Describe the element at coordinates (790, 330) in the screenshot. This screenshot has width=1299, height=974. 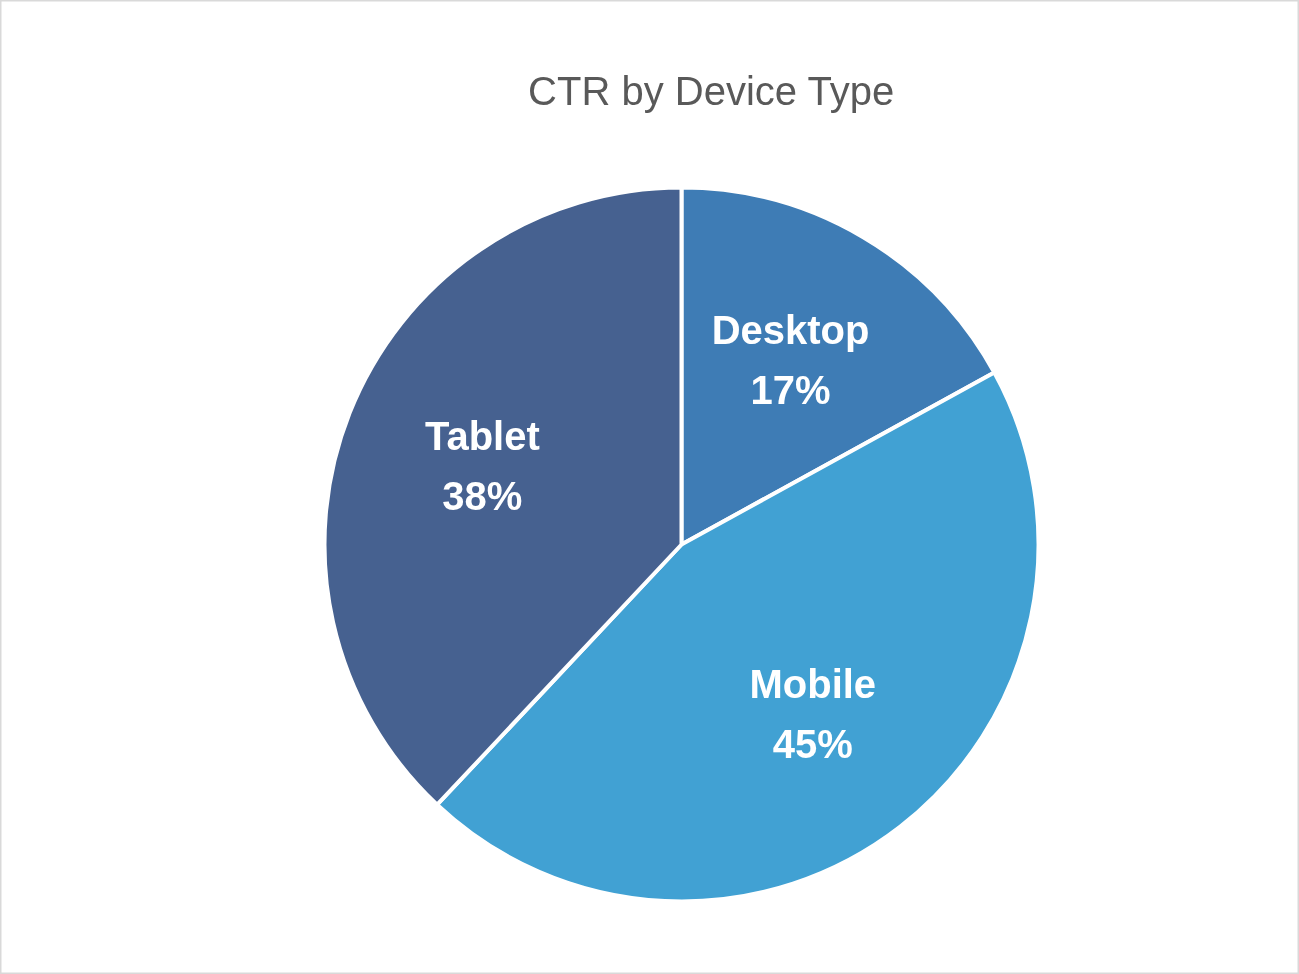
I see `slice-label: Desktop` at that location.